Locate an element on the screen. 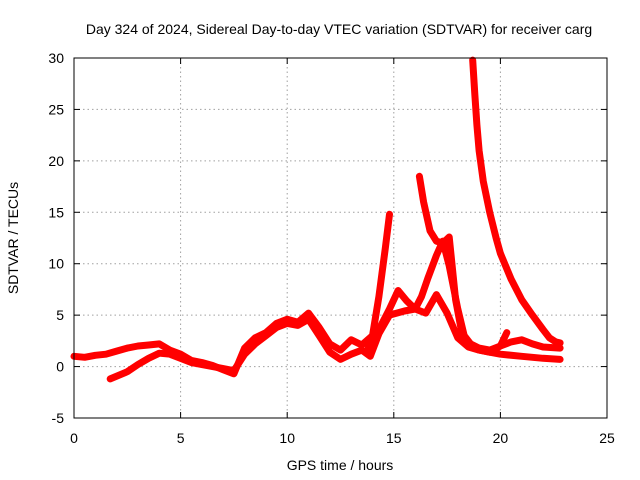  series-track-e is located at coordinates (516, 201).